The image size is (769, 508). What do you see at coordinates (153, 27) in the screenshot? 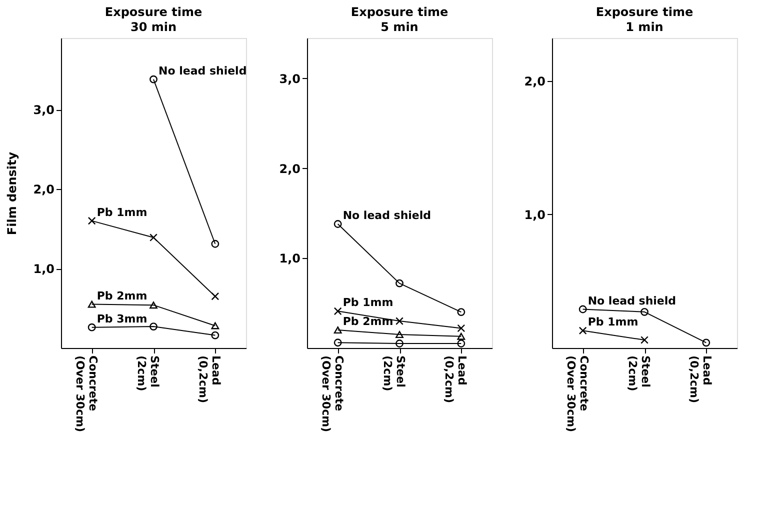
I see `chart-subtitle: 30 min` at bounding box center [153, 27].